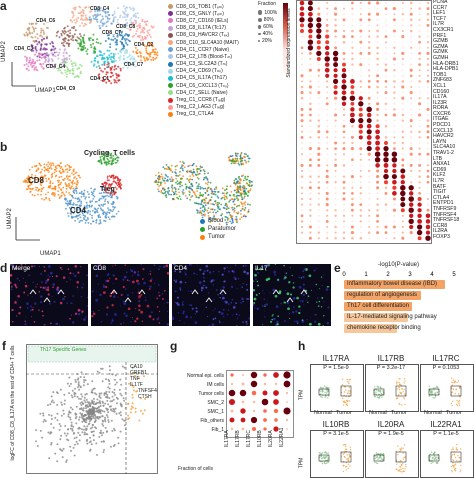 The height and width of the screenshot is (478, 474). I want to click on gene-label: GZMK, so click(440, 52).